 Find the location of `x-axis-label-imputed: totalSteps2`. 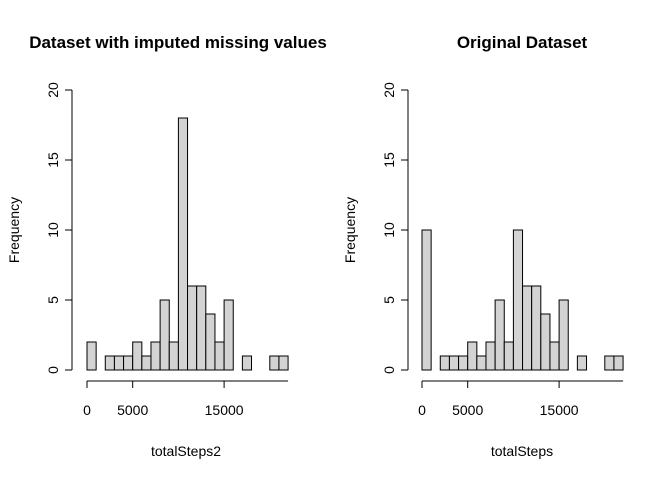

x-axis-label-imputed: totalSteps2 is located at coordinates (186, 451).